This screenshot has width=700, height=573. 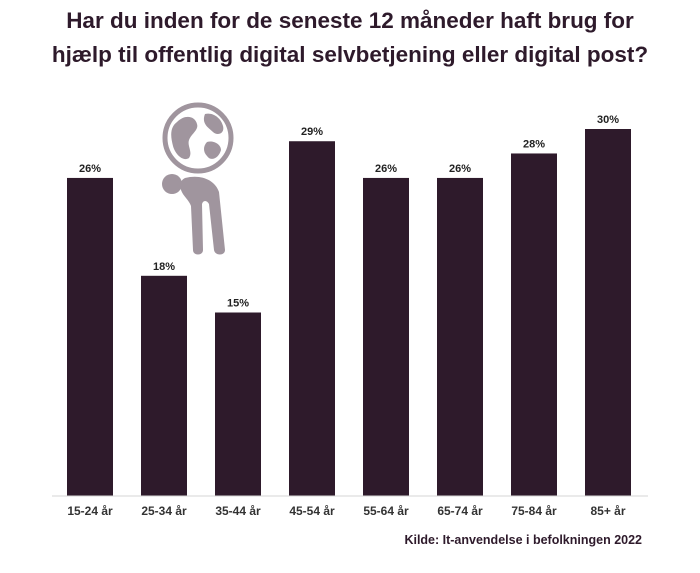 What do you see at coordinates (607, 511) in the screenshot?
I see `category-label-8: 85+ år` at bounding box center [607, 511].